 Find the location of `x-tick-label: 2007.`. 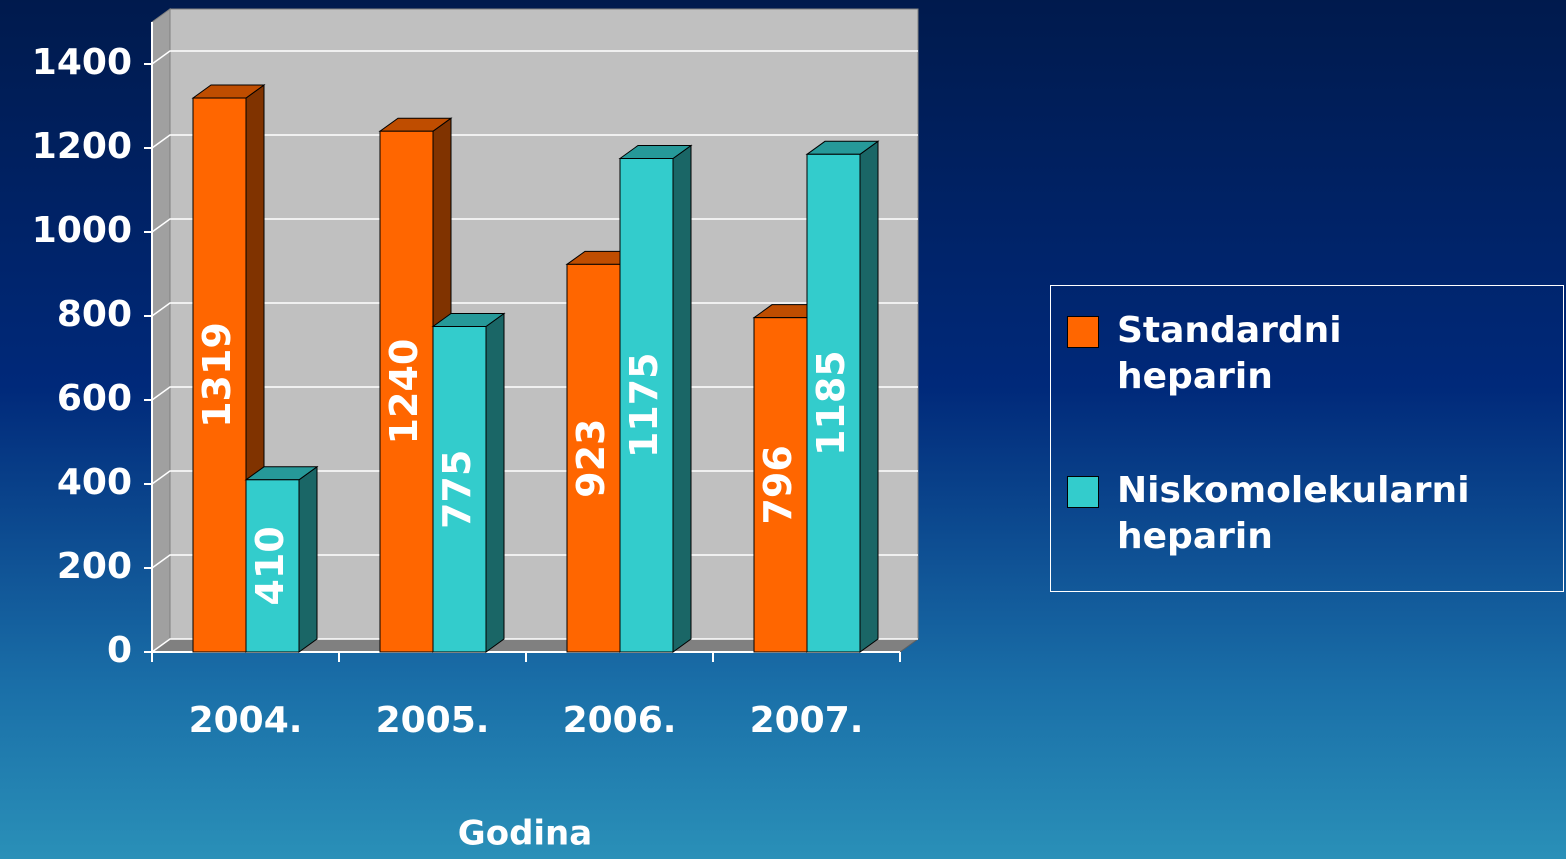

x-tick-label: 2007. is located at coordinates (807, 720).